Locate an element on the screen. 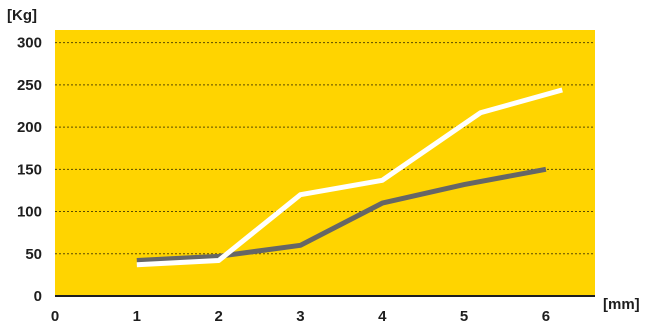 The width and height of the screenshot is (646, 329). x-axis-label: [mm] is located at coordinates (621, 304).